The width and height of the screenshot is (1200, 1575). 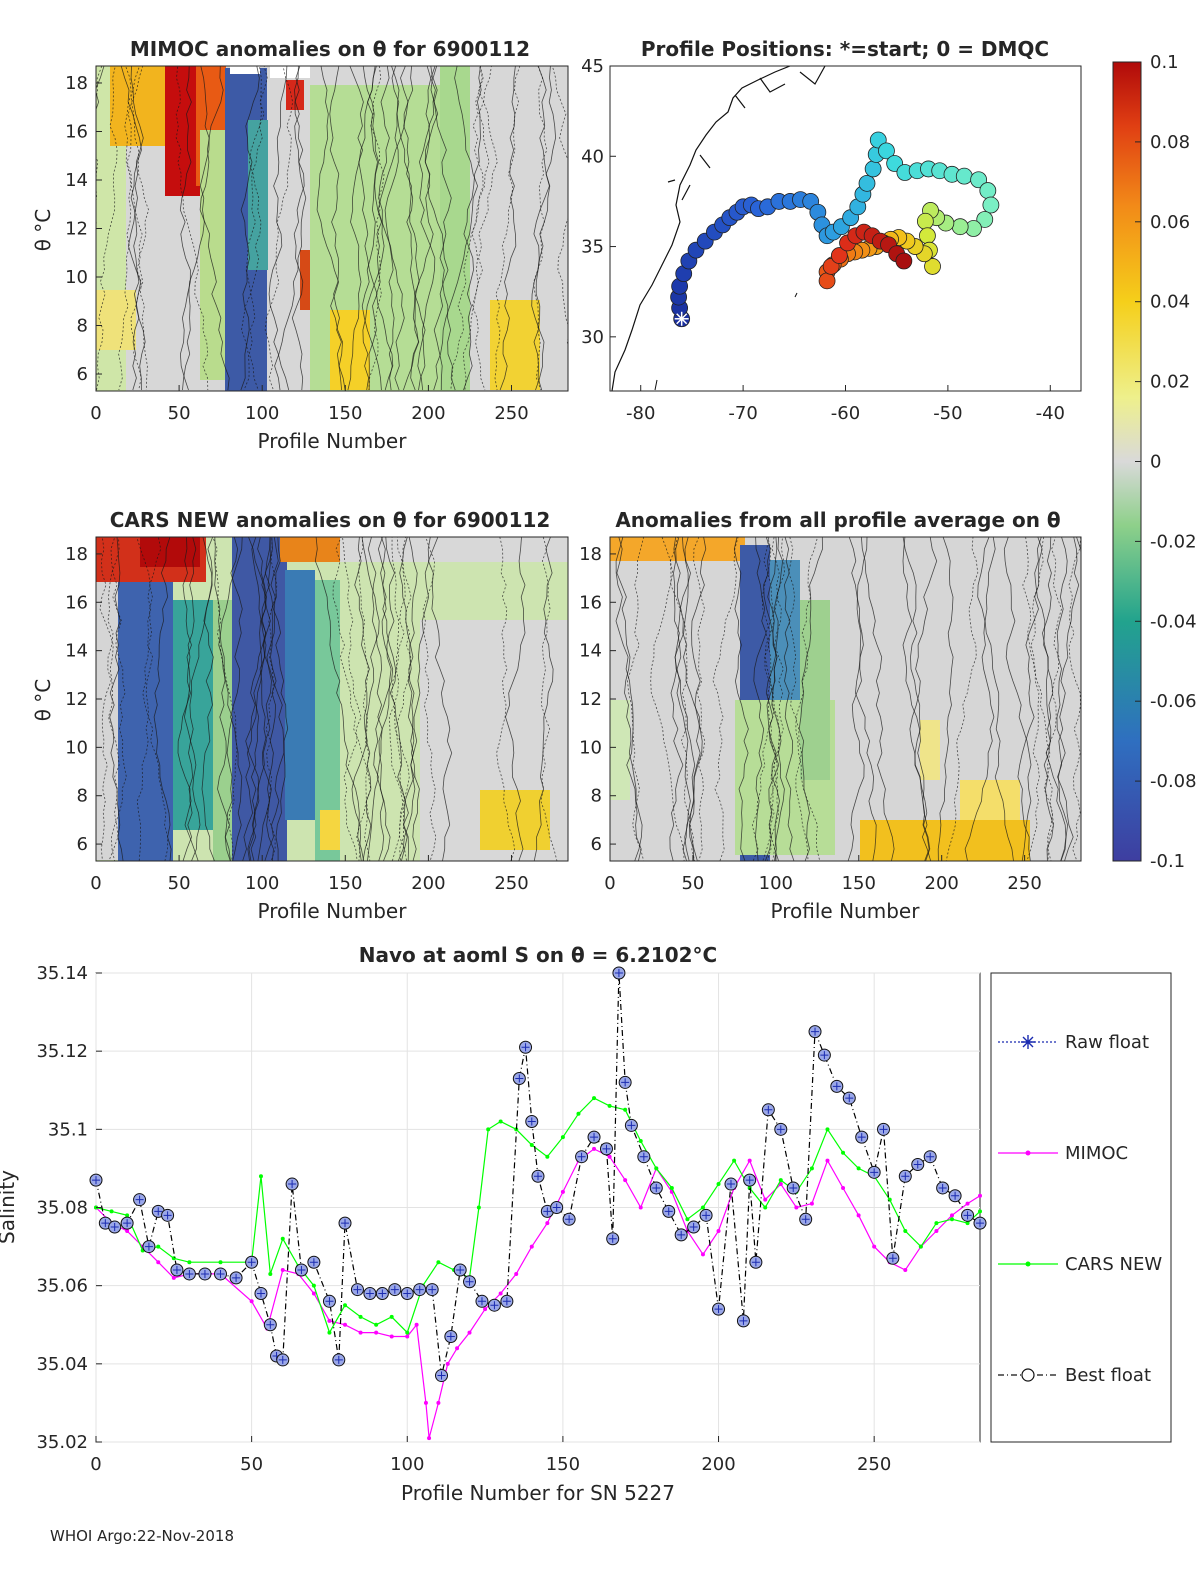 I want to click on mimoc-heatmap, so click(x=332, y=228).